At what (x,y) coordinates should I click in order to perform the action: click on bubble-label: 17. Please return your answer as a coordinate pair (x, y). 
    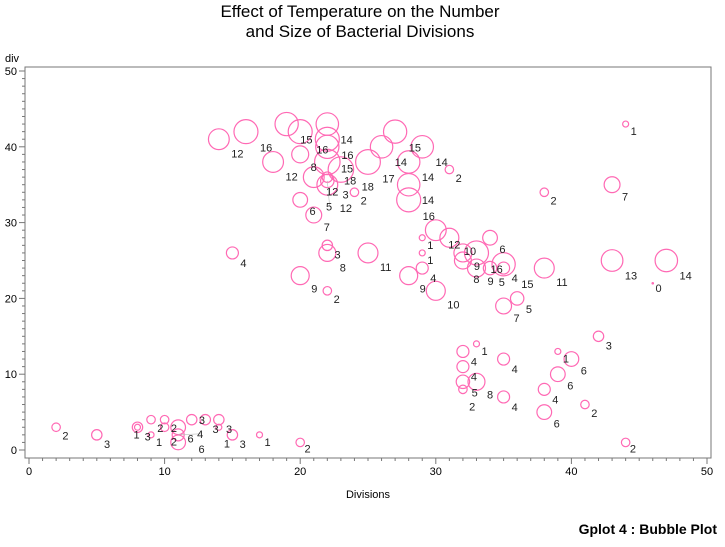
    Looking at the image, I should click on (388, 179).